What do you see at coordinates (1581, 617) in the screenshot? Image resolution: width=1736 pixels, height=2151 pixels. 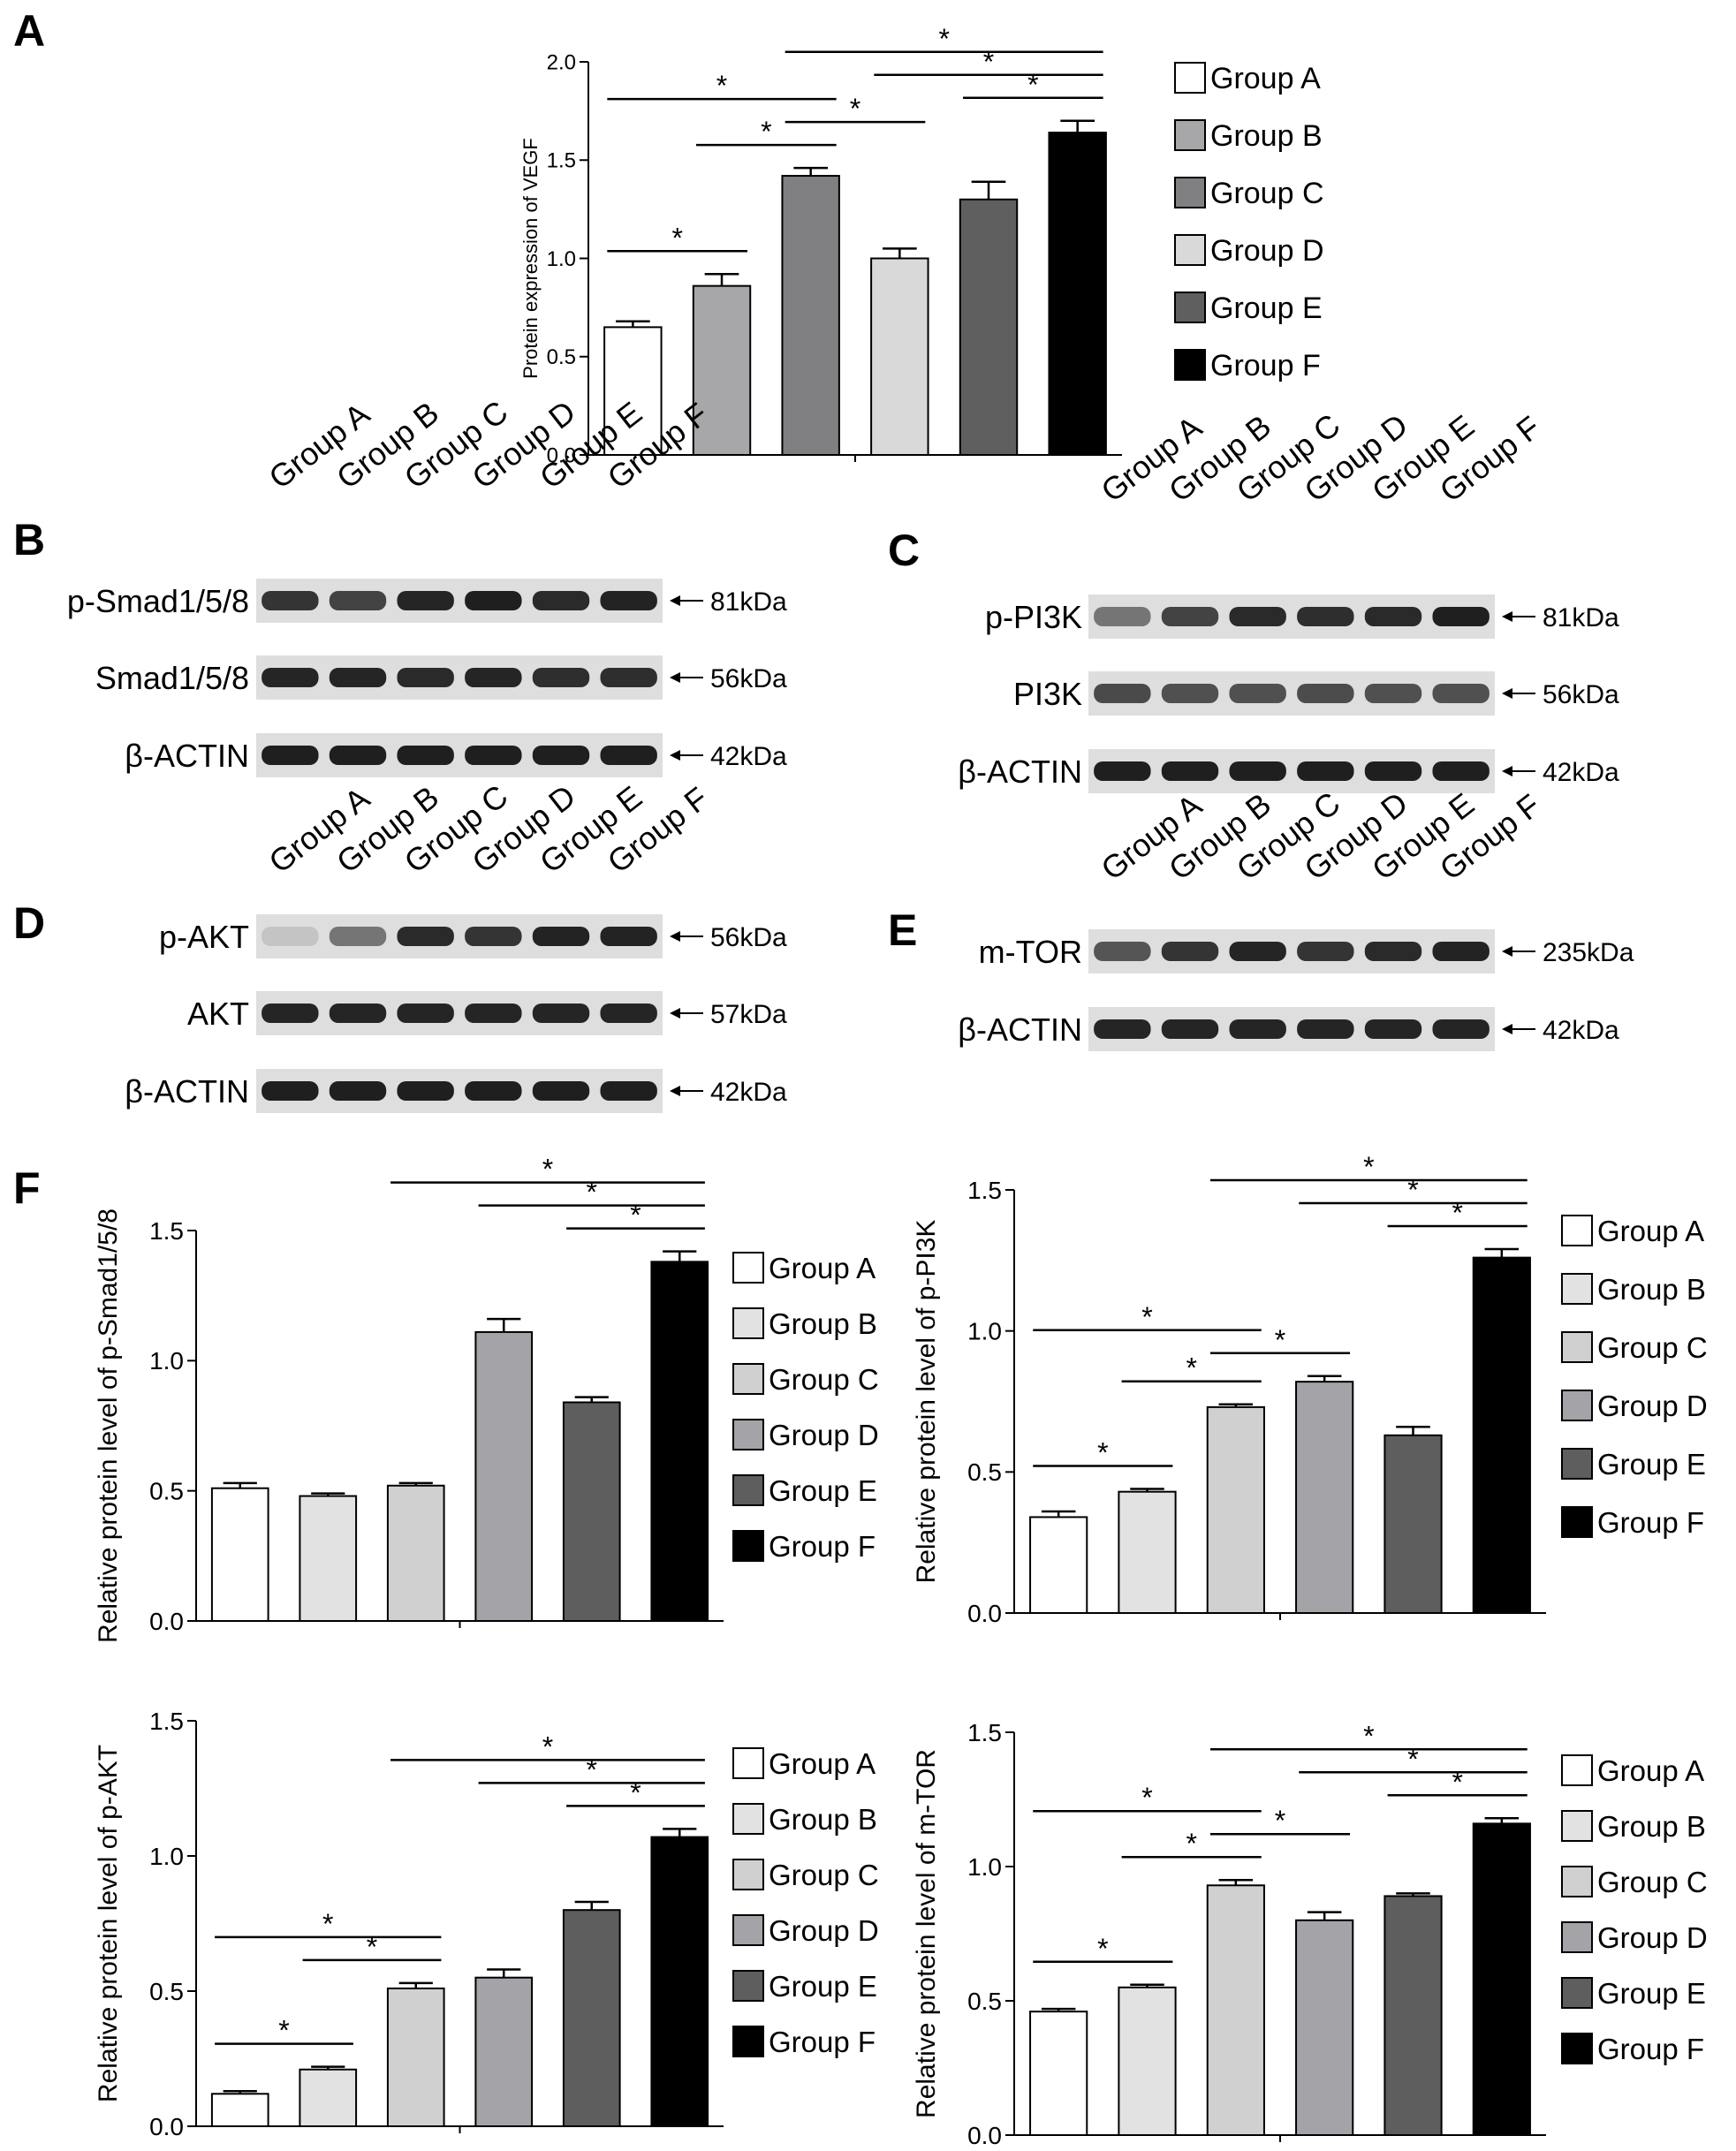 I see `mw-label: 81kDa` at bounding box center [1581, 617].